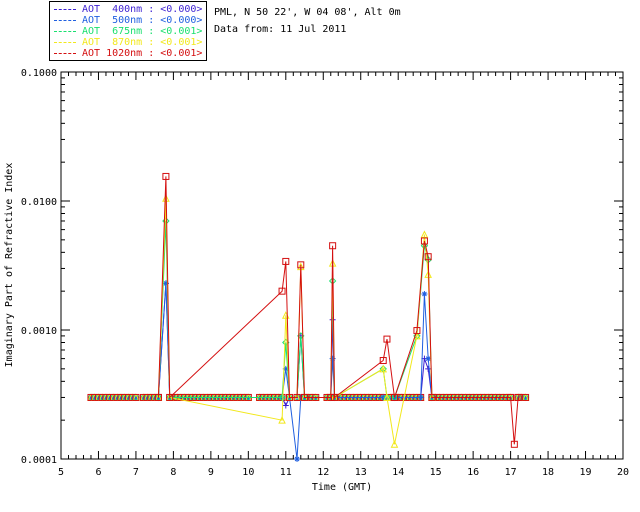 The image size is (640, 512). I want to click on legend-label: AOT 870nm : <0.001>, so click(142, 42).